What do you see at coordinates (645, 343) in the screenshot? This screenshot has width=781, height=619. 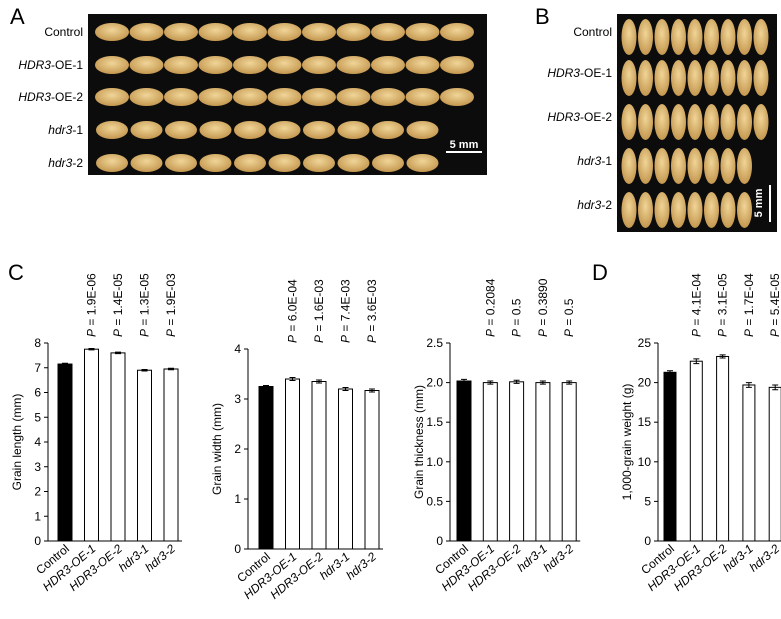 I see `y-tick-label: 25` at bounding box center [645, 343].